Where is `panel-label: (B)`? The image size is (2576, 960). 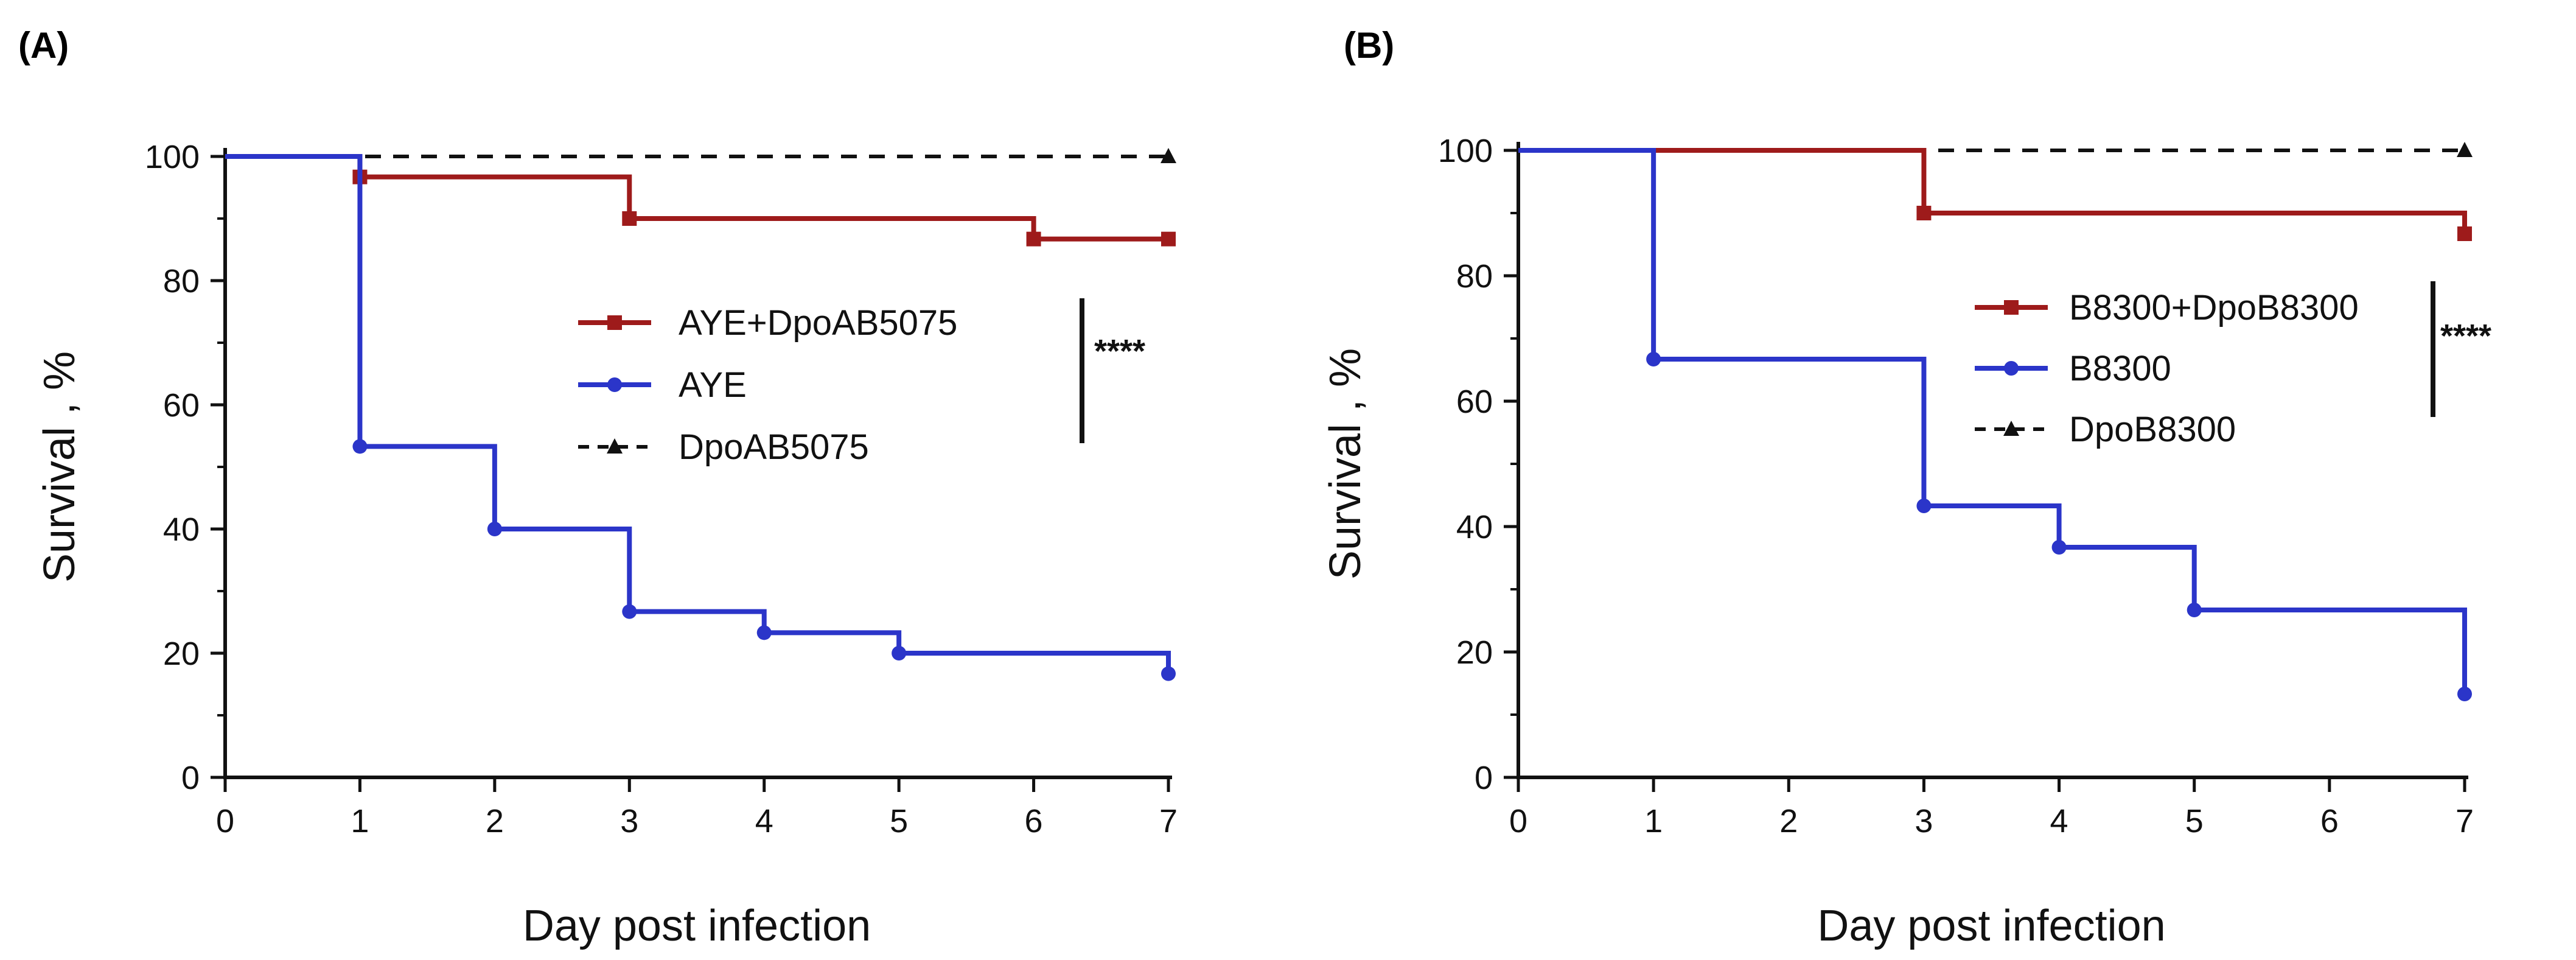
panel-label: (B) is located at coordinates (1369, 45).